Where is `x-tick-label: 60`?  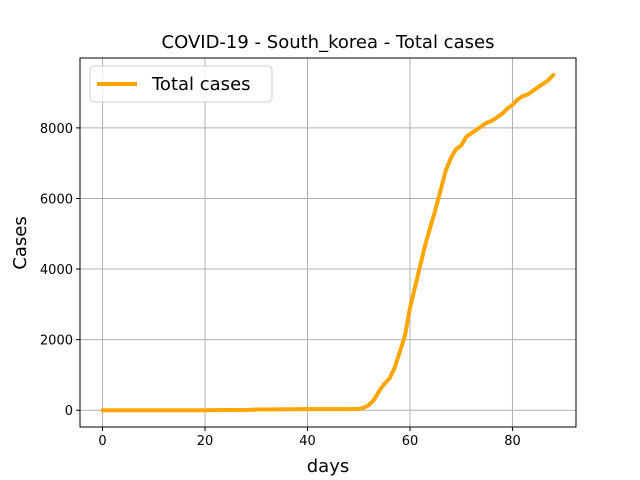
x-tick-label: 60 is located at coordinates (410, 441).